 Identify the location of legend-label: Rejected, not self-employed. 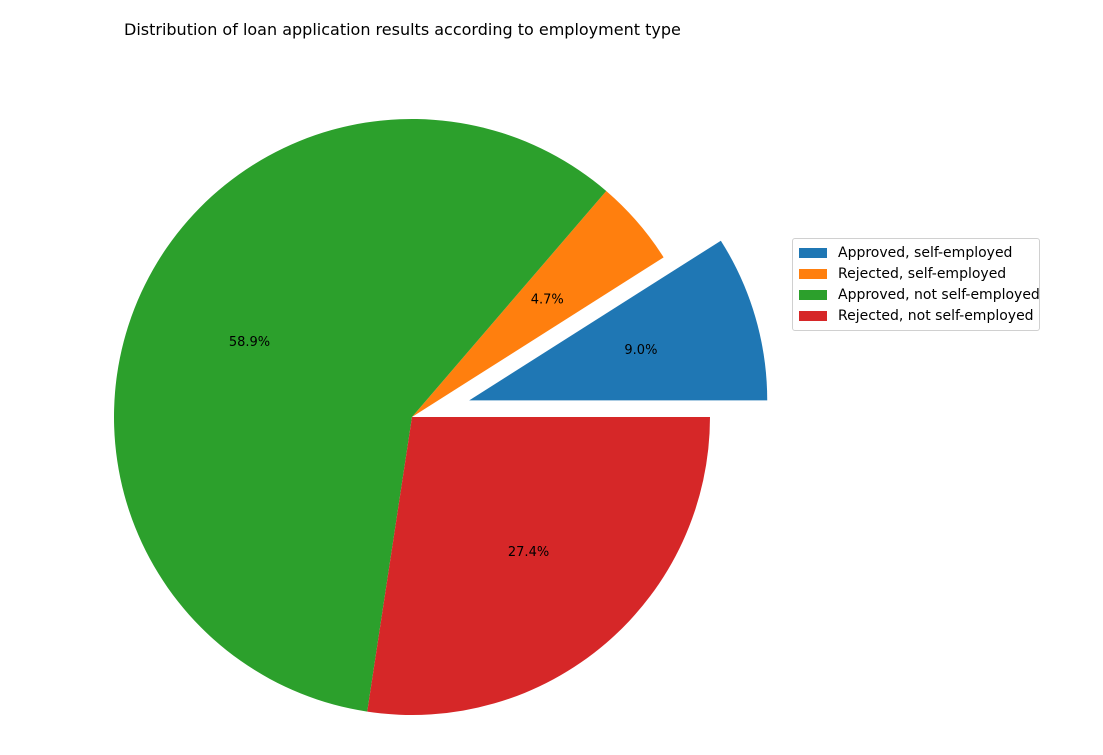
(936, 315).